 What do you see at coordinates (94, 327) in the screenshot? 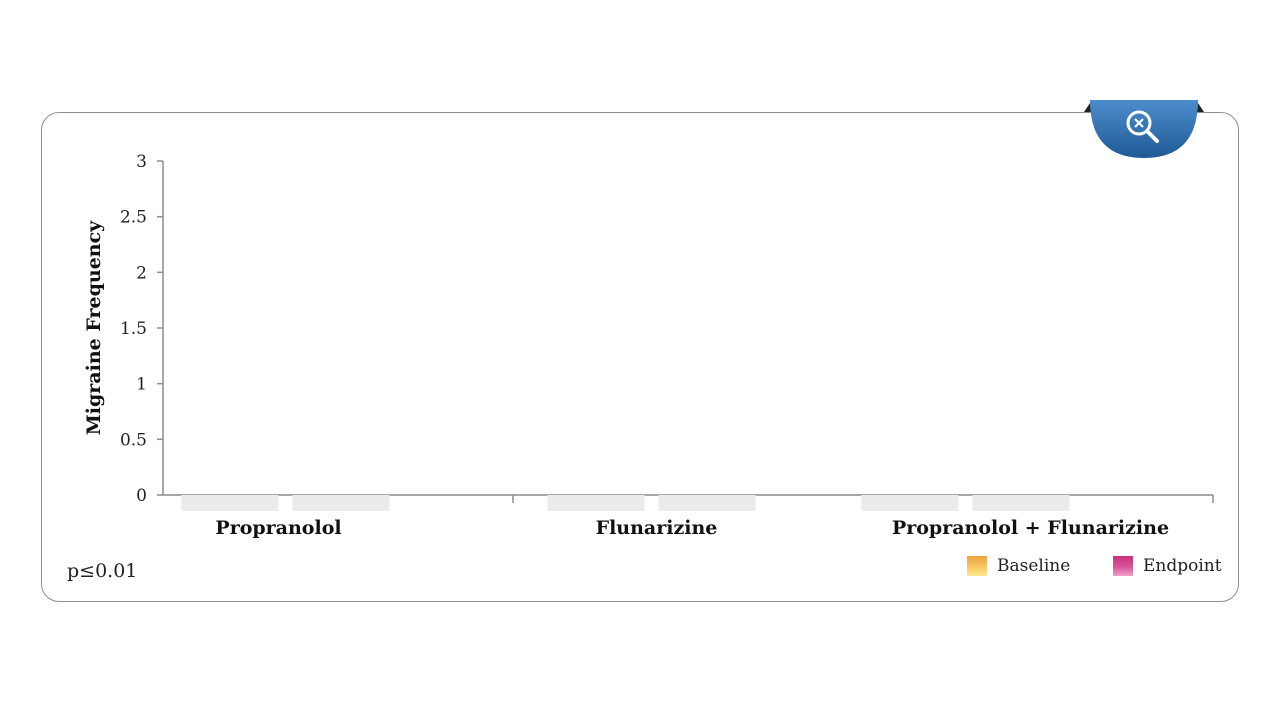
I see `y-axis-title: Migraine Frequency` at bounding box center [94, 327].